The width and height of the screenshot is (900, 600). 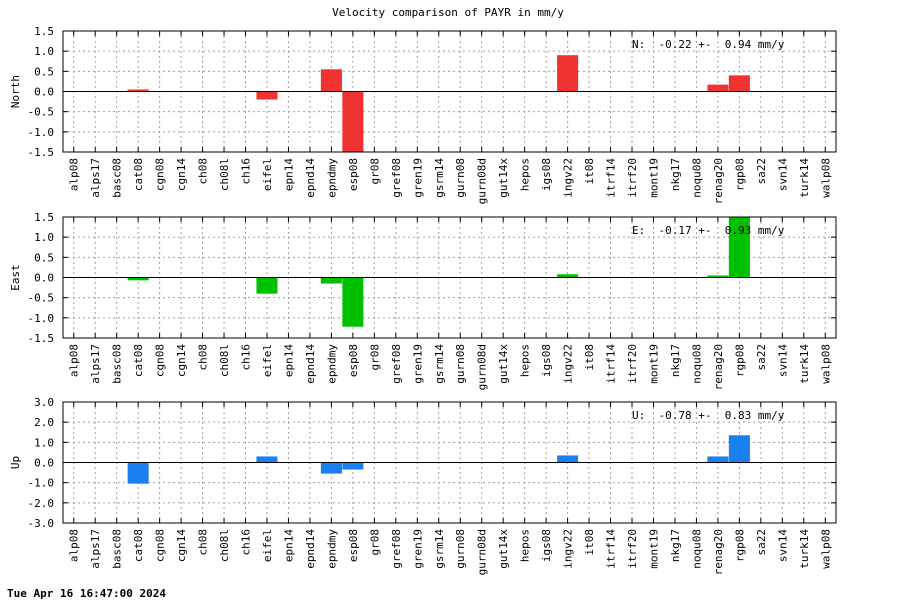 What do you see at coordinates (718, 276) in the screenshot?
I see `bar-east-renag20` at bounding box center [718, 276].